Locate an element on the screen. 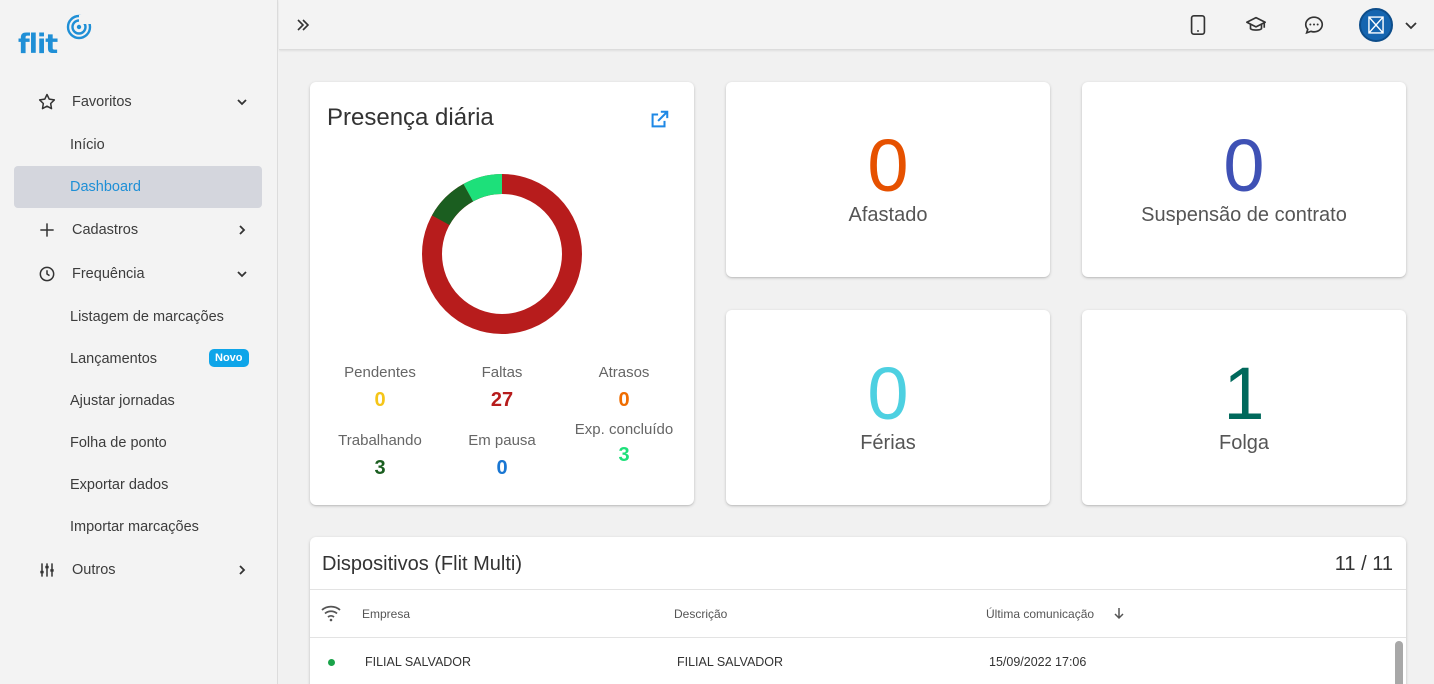 The image size is (1434, 684). stat-exp-concluido-value: 3 is located at coordinates (624, 455).